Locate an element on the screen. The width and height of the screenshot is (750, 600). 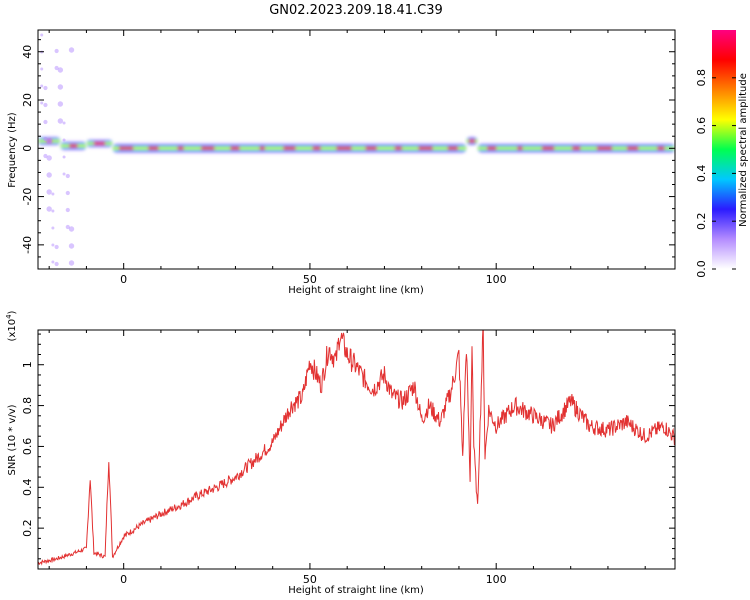
colorbar-ticks: 0.0 0.2 0.4 0.6 0.8 is located at coordinates (715, 173).